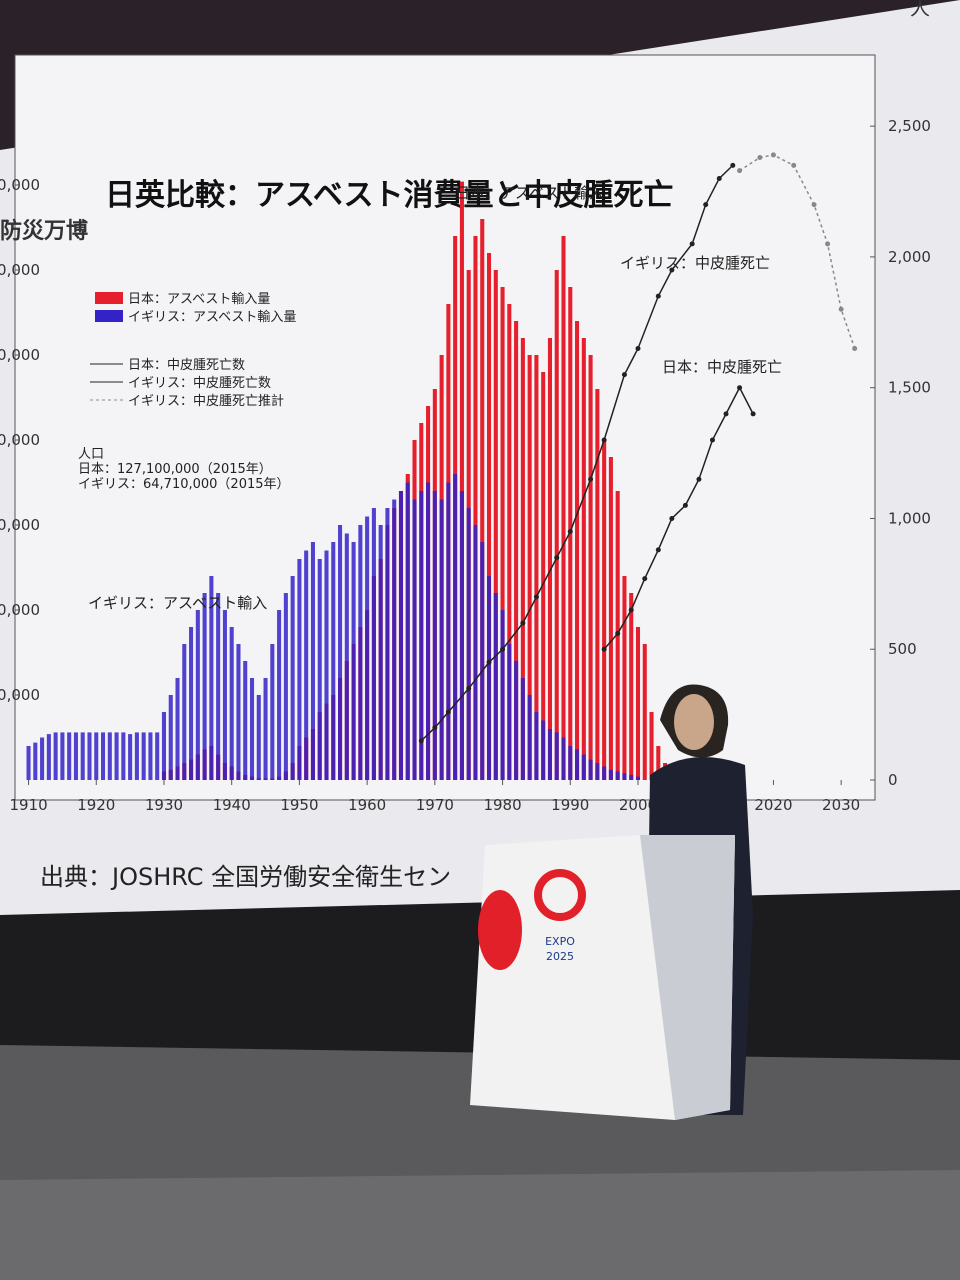 This screenshot has height=1280, width=960. I want to click on speaker-face, so click(694, 722).